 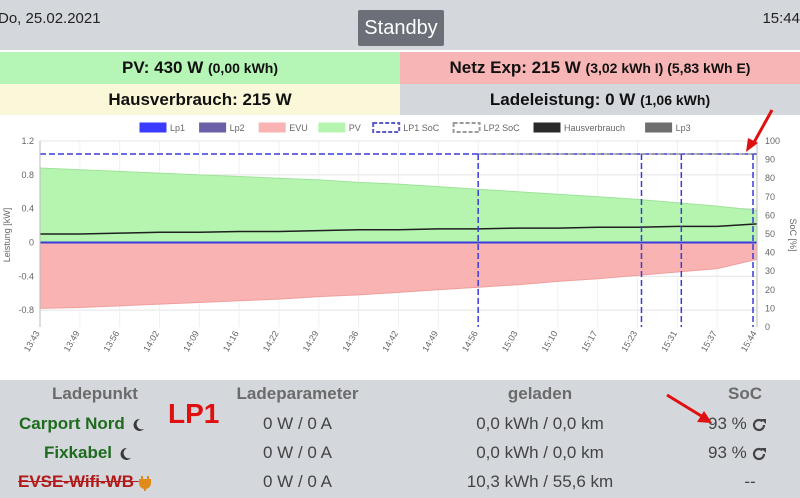 I want to click on legend-label: EVU, so click(x=298, y=128).